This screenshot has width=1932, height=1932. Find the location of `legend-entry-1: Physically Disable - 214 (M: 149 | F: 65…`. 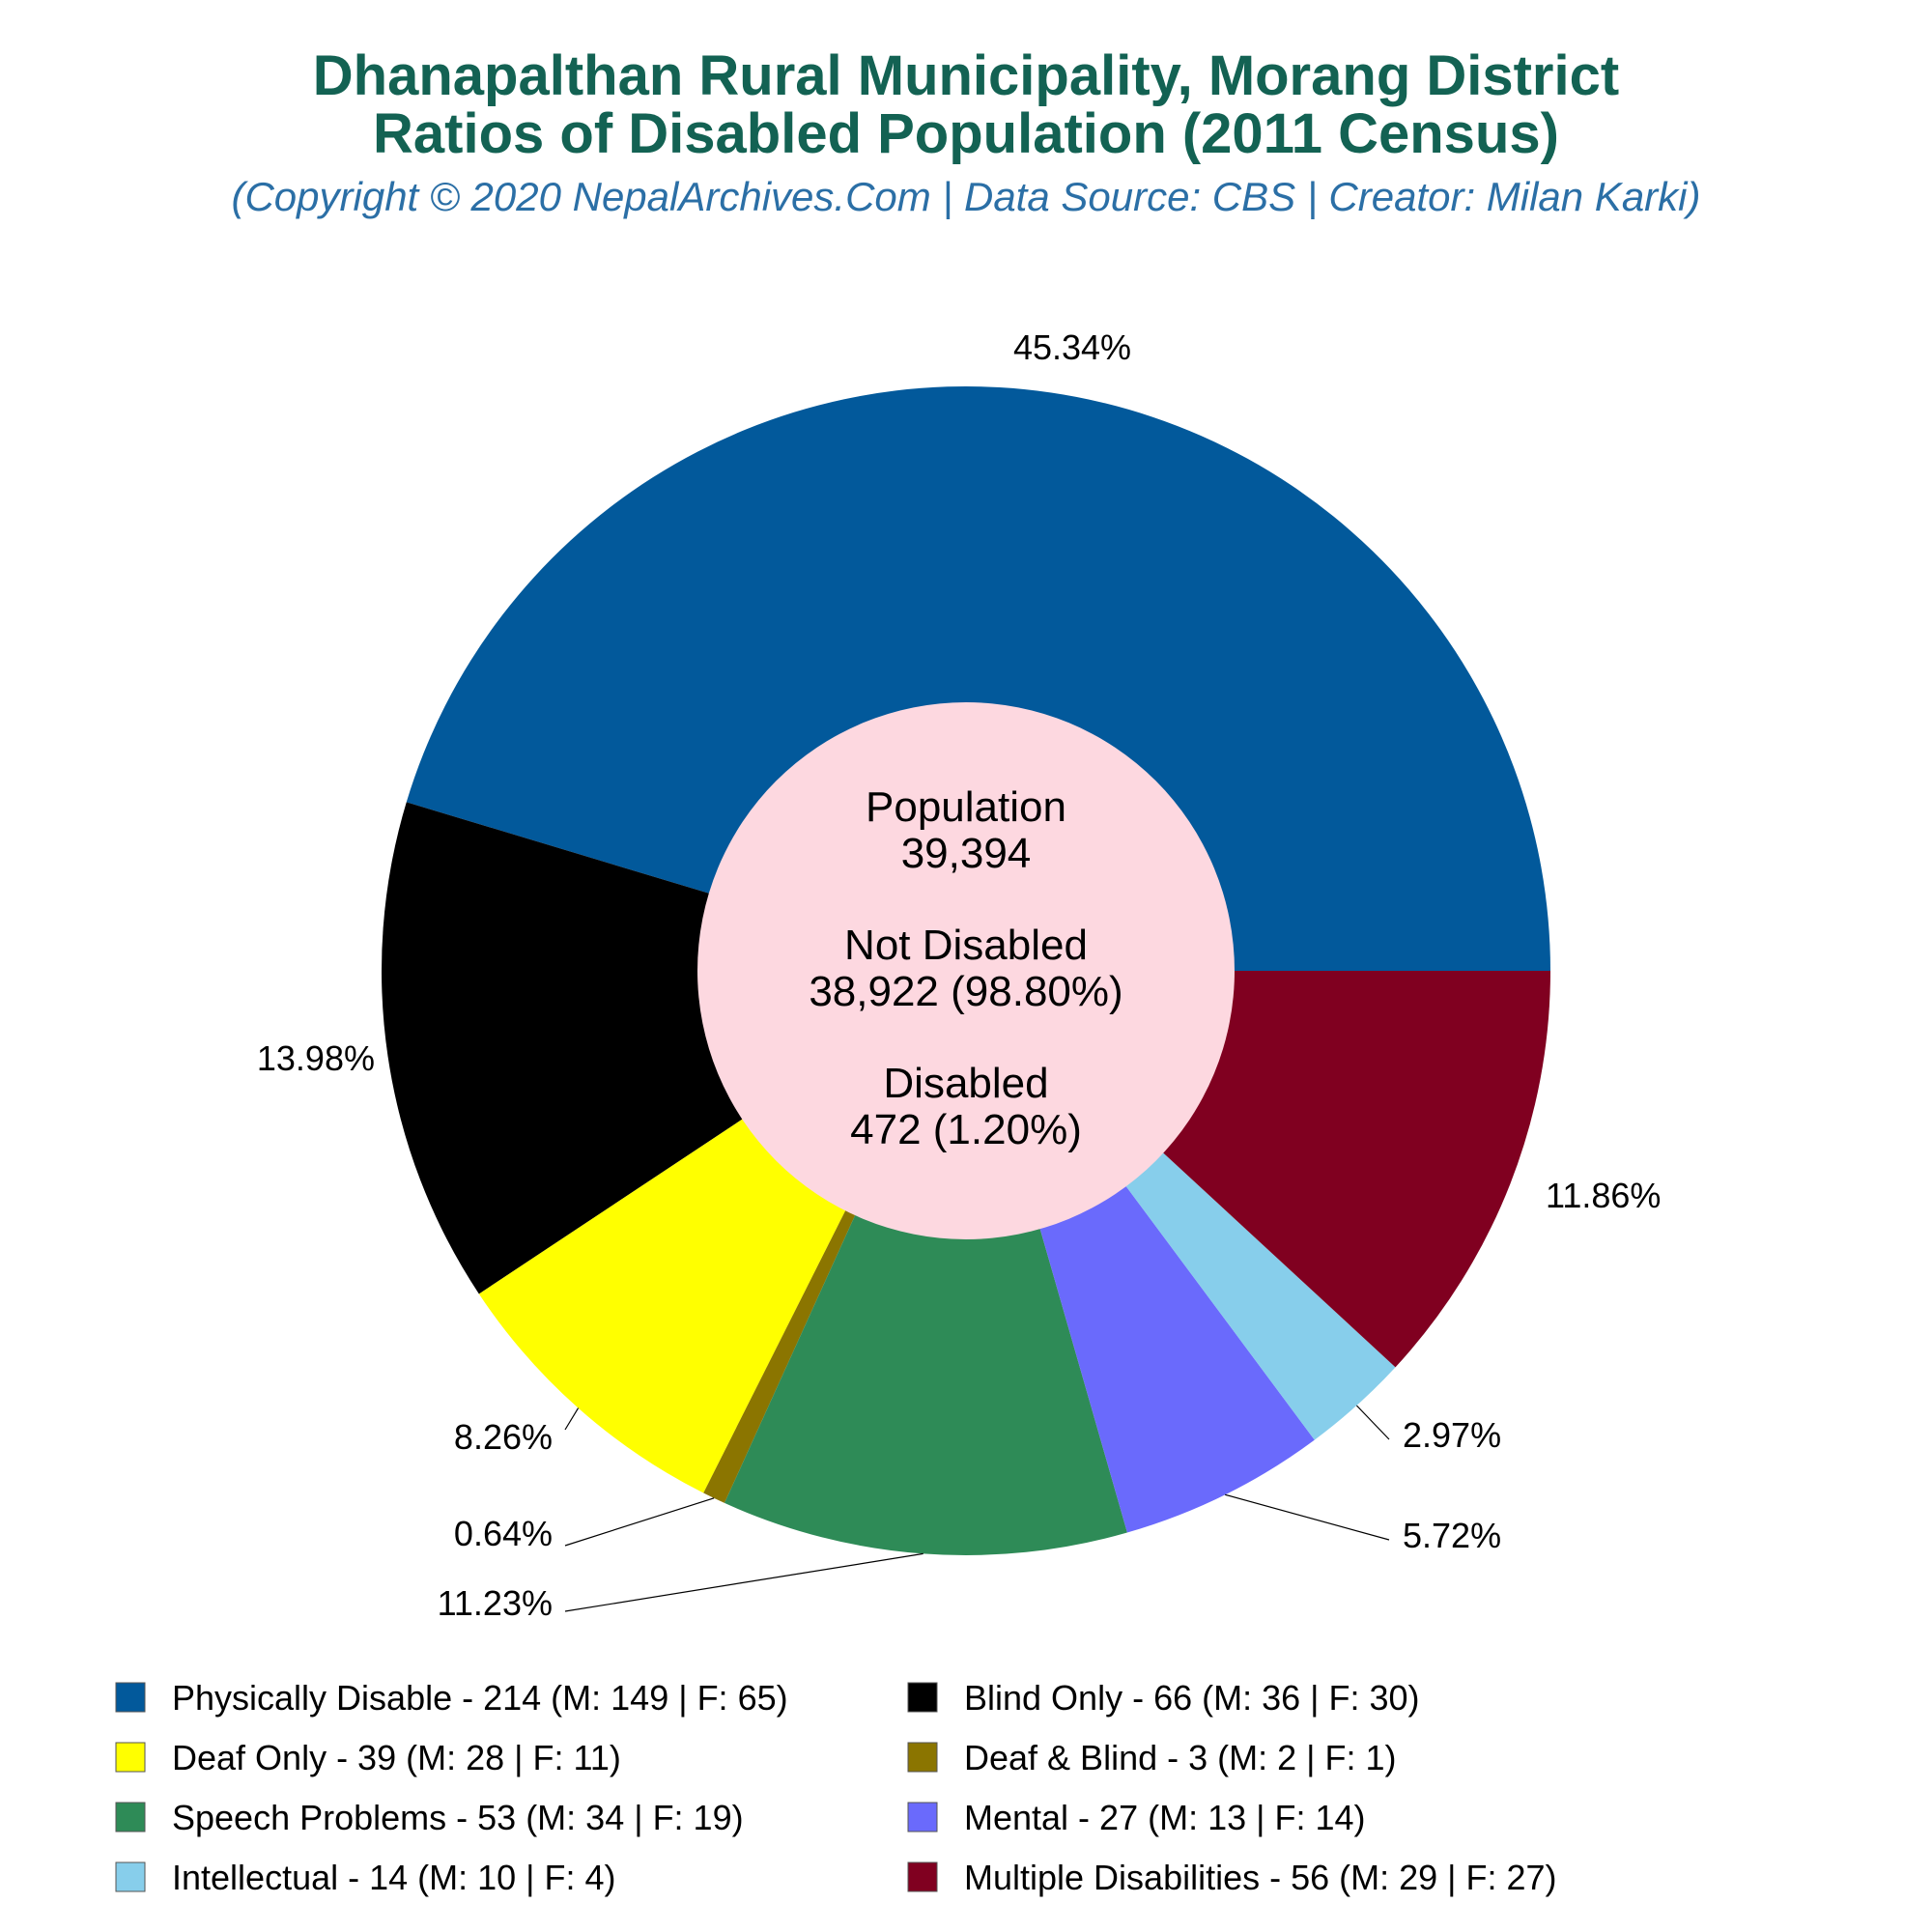

legend-entry-1: Physically Disable - 214 (M: 149 | F: 65… is located at coordinates (480, 1698).